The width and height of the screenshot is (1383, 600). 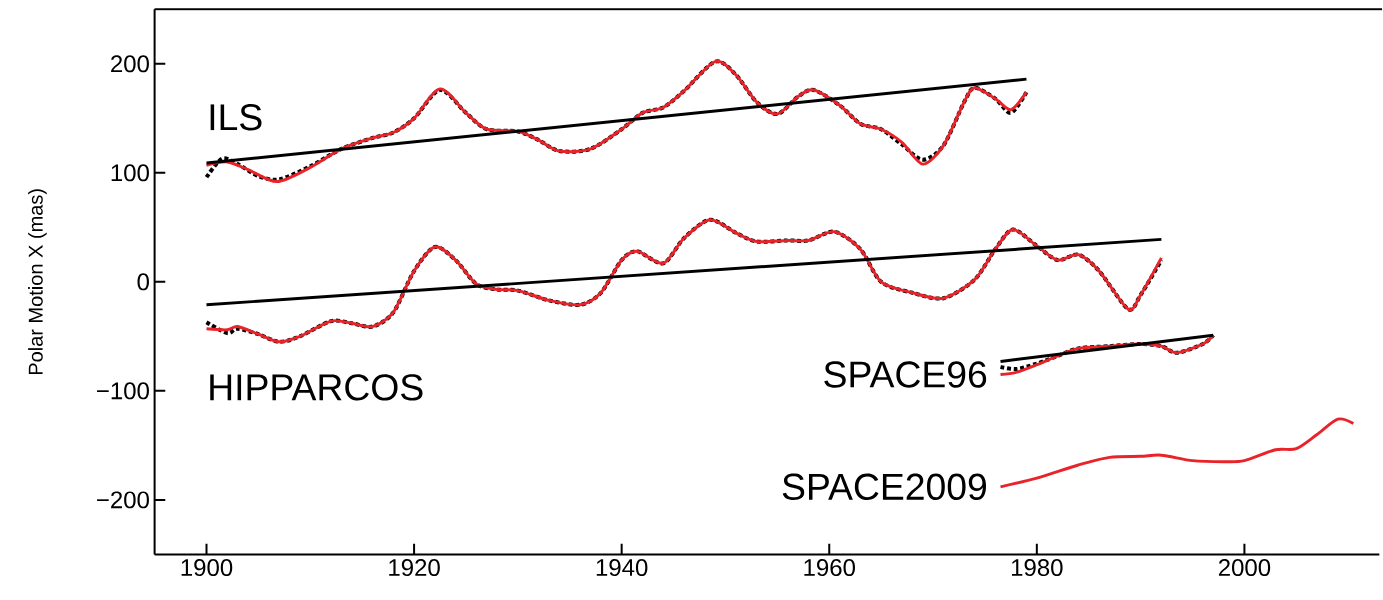 I want to click on x-tick-label: 1960, so click(x=829, y=568).